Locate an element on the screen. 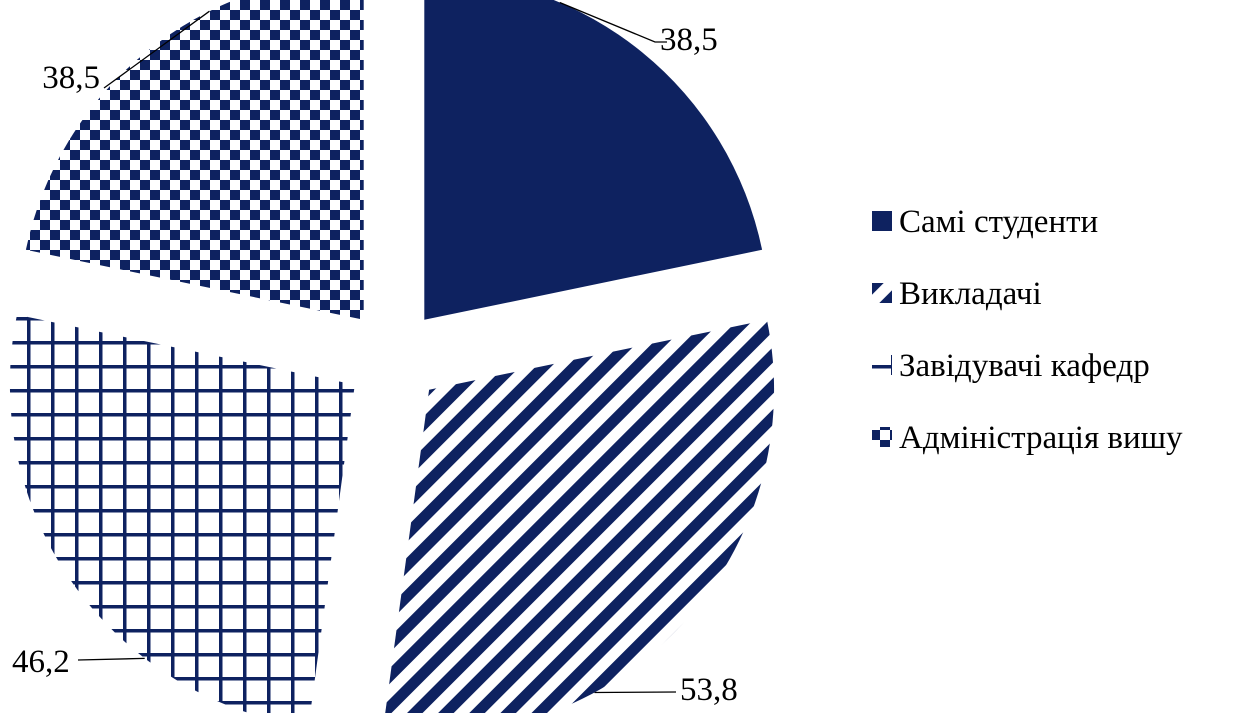  legend-label-3: Завідувачі кафедр is located at coordinates (1024, 366).